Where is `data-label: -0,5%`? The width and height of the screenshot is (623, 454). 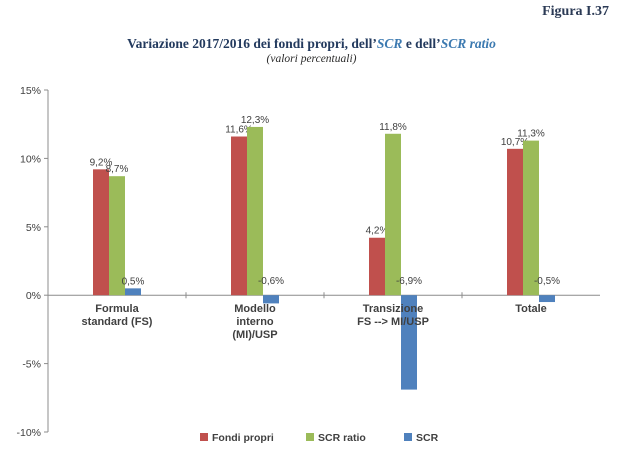
data-label: -0,5% is located at coordinates (547, 281).